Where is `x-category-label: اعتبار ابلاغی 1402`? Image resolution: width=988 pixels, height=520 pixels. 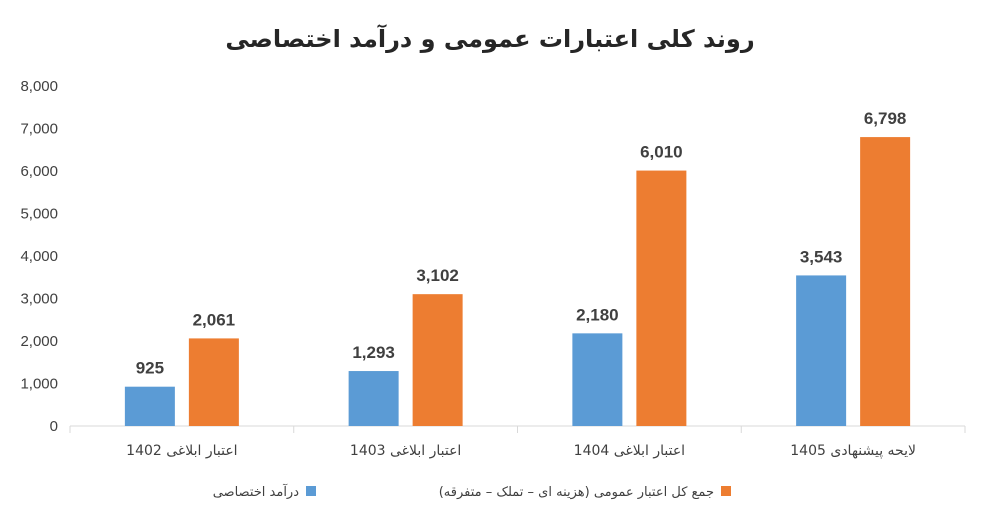 x-category-label: اعتبار ابلاغی 1402 is located at coordinates (181, 451).